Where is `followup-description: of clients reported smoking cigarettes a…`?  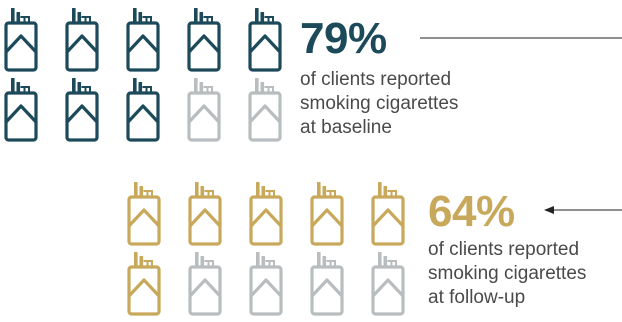 followup-description: of clients reported smoking cigarettes a… is located at coordinates (507, 274).